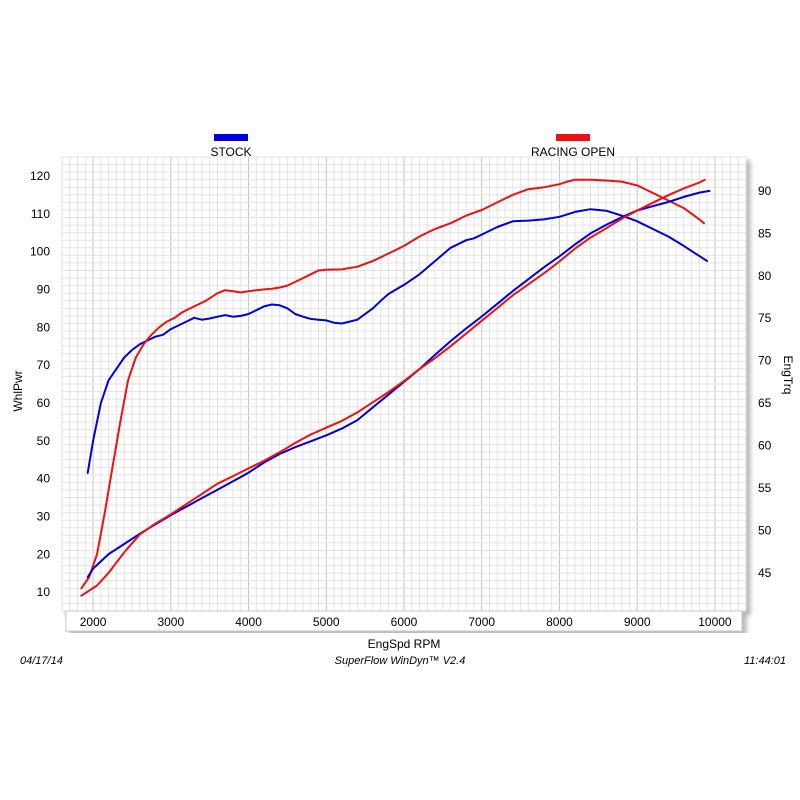 Image resolution: width=800 pixels, height=800 pixels. I want to click on x-axis-panel, so click(404, 621).